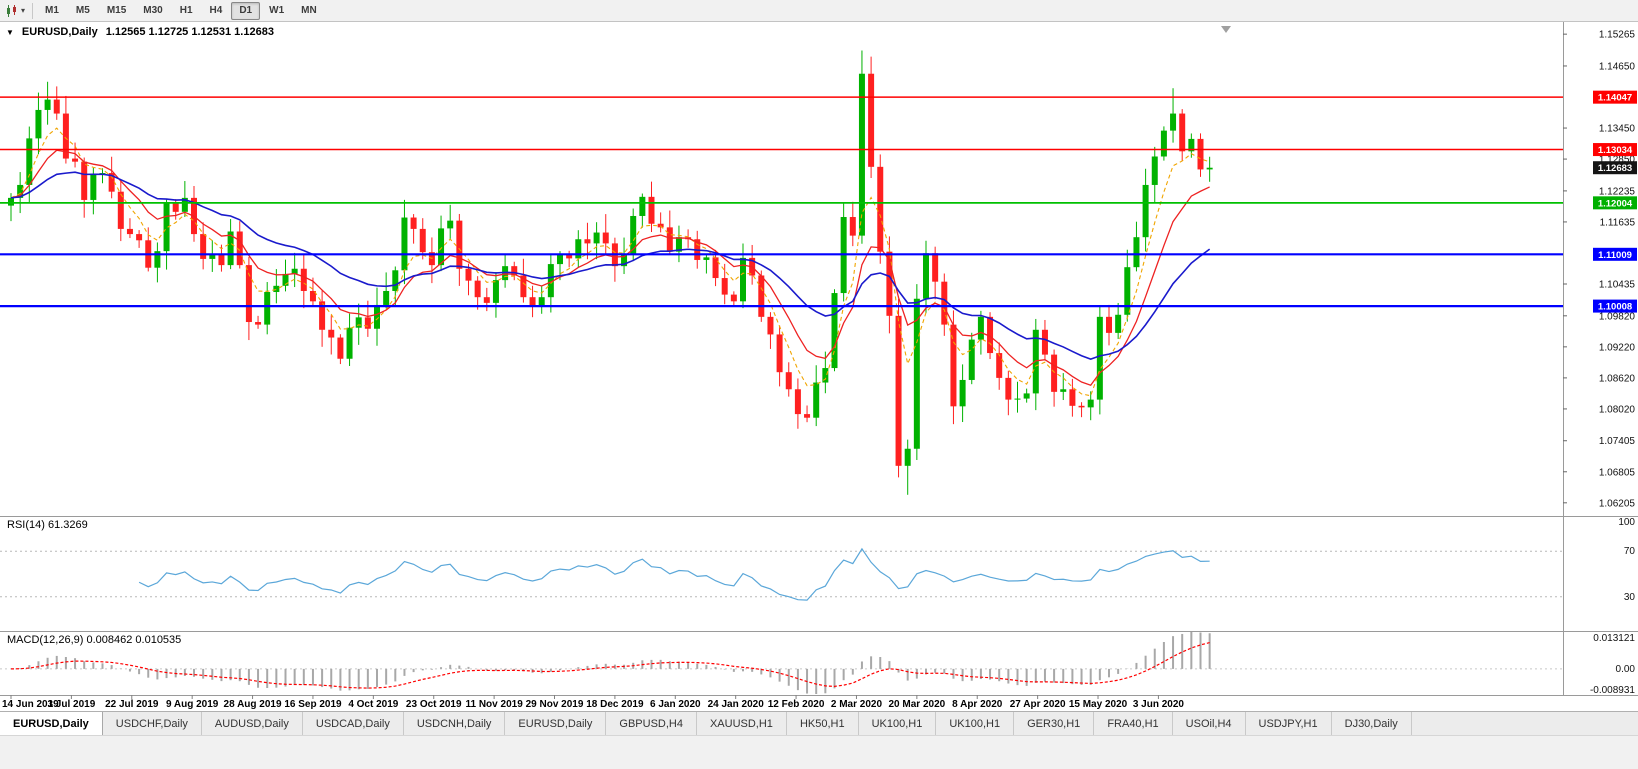 The height and width of the screenshot is (769, 1638). I want to click on price-badge-1.10008, so click(1615, 306).